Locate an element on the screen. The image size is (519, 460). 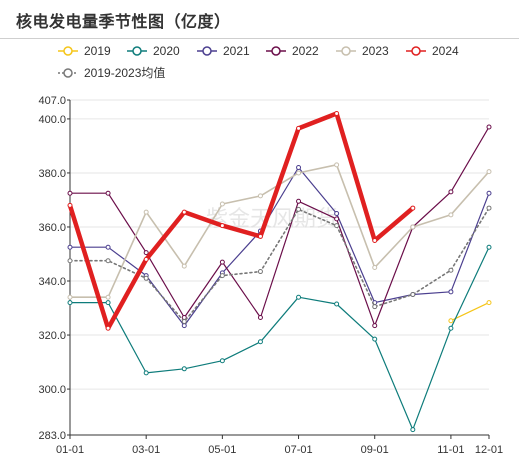
series-line-2019 is located at coordinates (470, 312).